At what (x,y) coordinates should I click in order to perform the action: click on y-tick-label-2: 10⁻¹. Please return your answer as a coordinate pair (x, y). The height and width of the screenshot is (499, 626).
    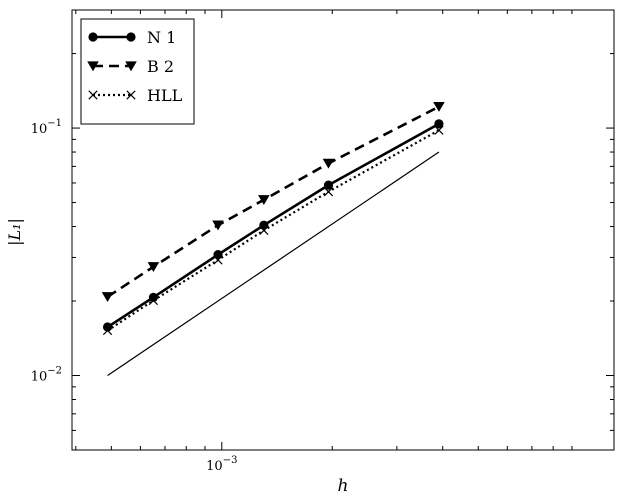
    Looking at the image, I should click on (46, 127).